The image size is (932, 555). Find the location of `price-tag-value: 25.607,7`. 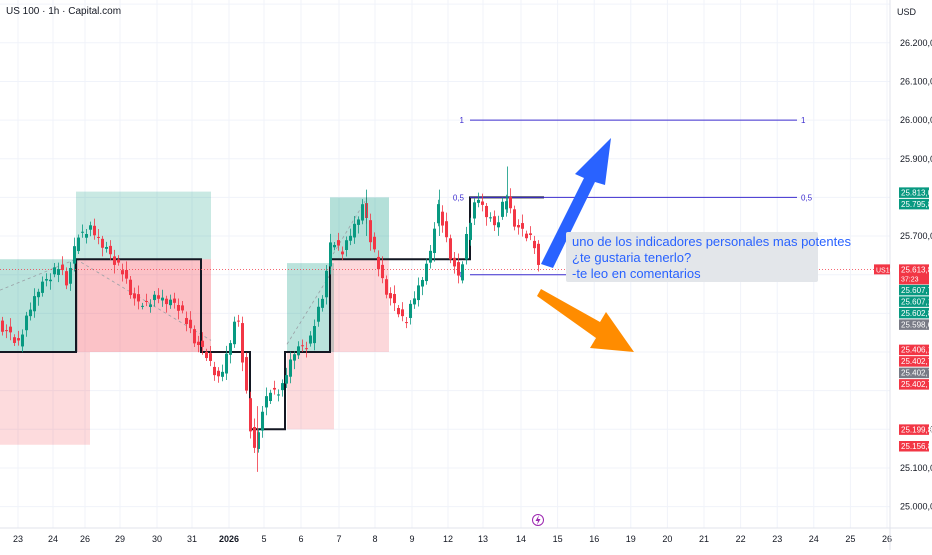

price-tag-value: 25.607,7 is located at coordinates (916, 290).